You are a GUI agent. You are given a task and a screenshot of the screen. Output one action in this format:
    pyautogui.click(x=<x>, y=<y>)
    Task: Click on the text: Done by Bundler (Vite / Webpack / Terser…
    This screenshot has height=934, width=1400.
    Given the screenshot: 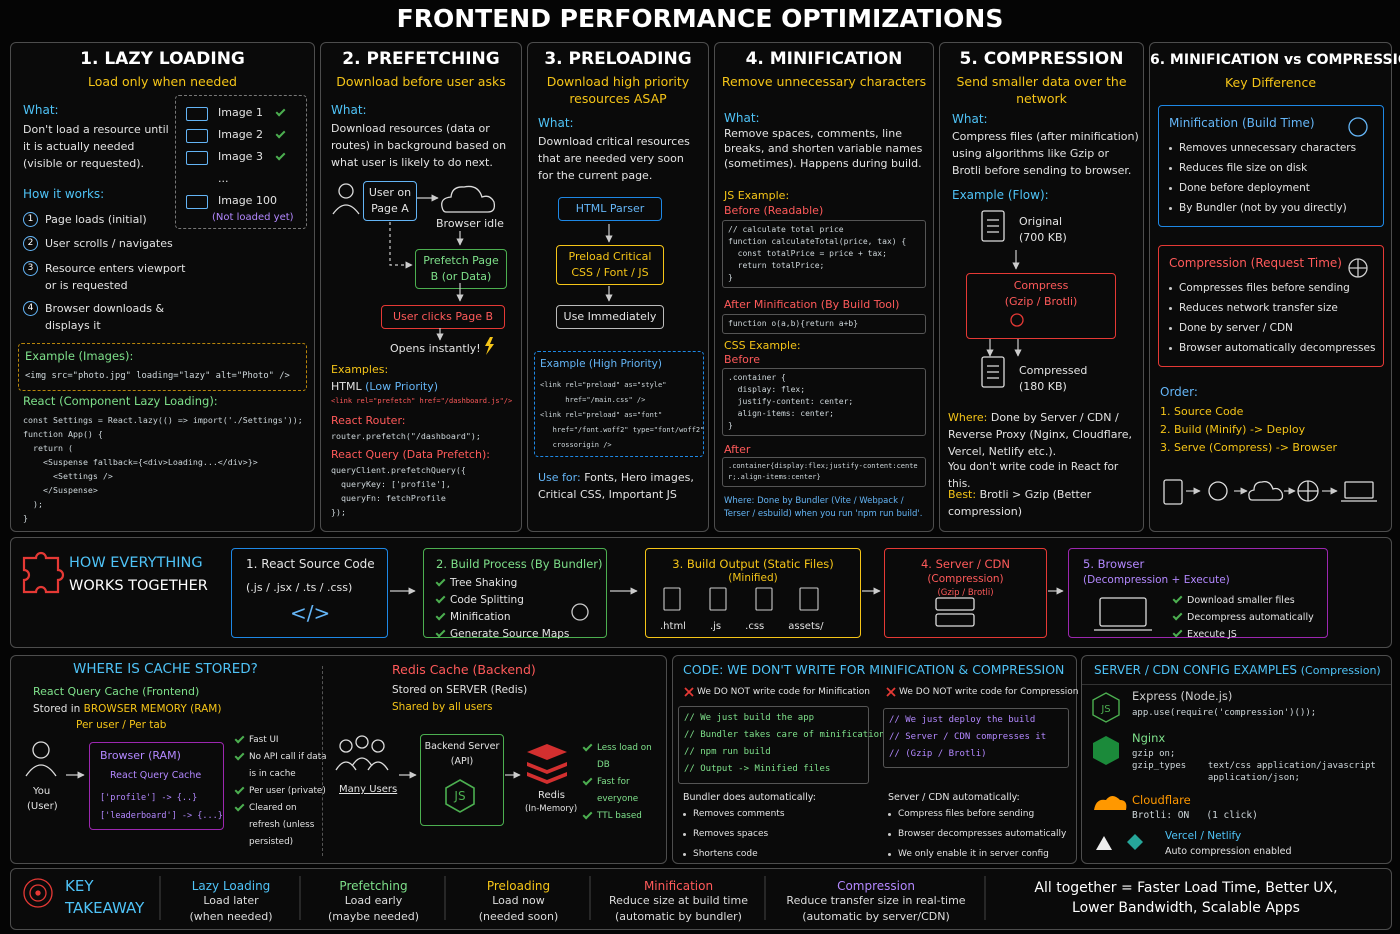 What is the action you would take?
    pyautogui.click(x=823, y=507)
    